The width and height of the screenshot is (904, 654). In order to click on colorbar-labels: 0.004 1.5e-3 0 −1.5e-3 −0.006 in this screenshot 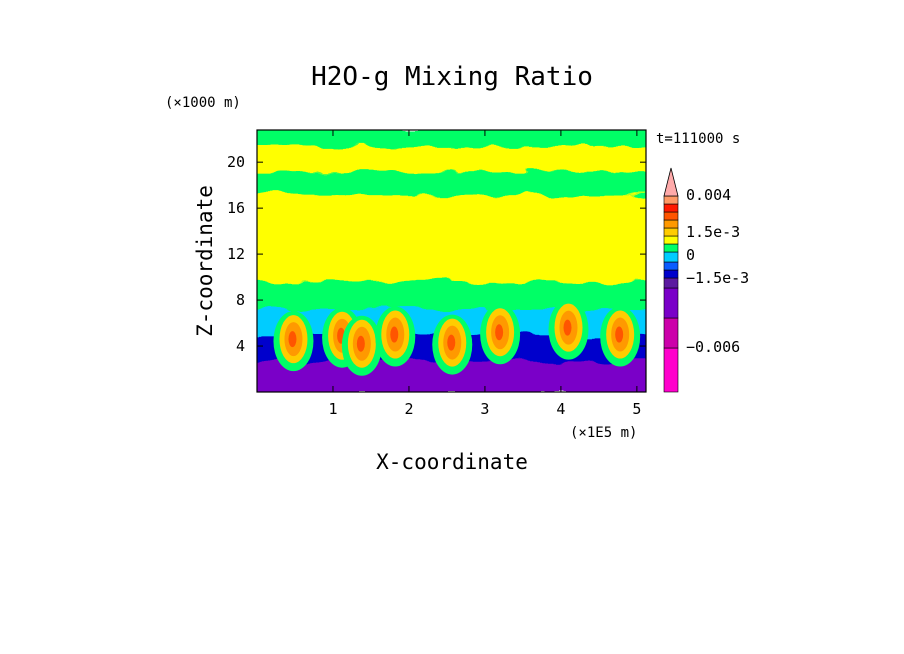, I will do `click(717, 271)`.